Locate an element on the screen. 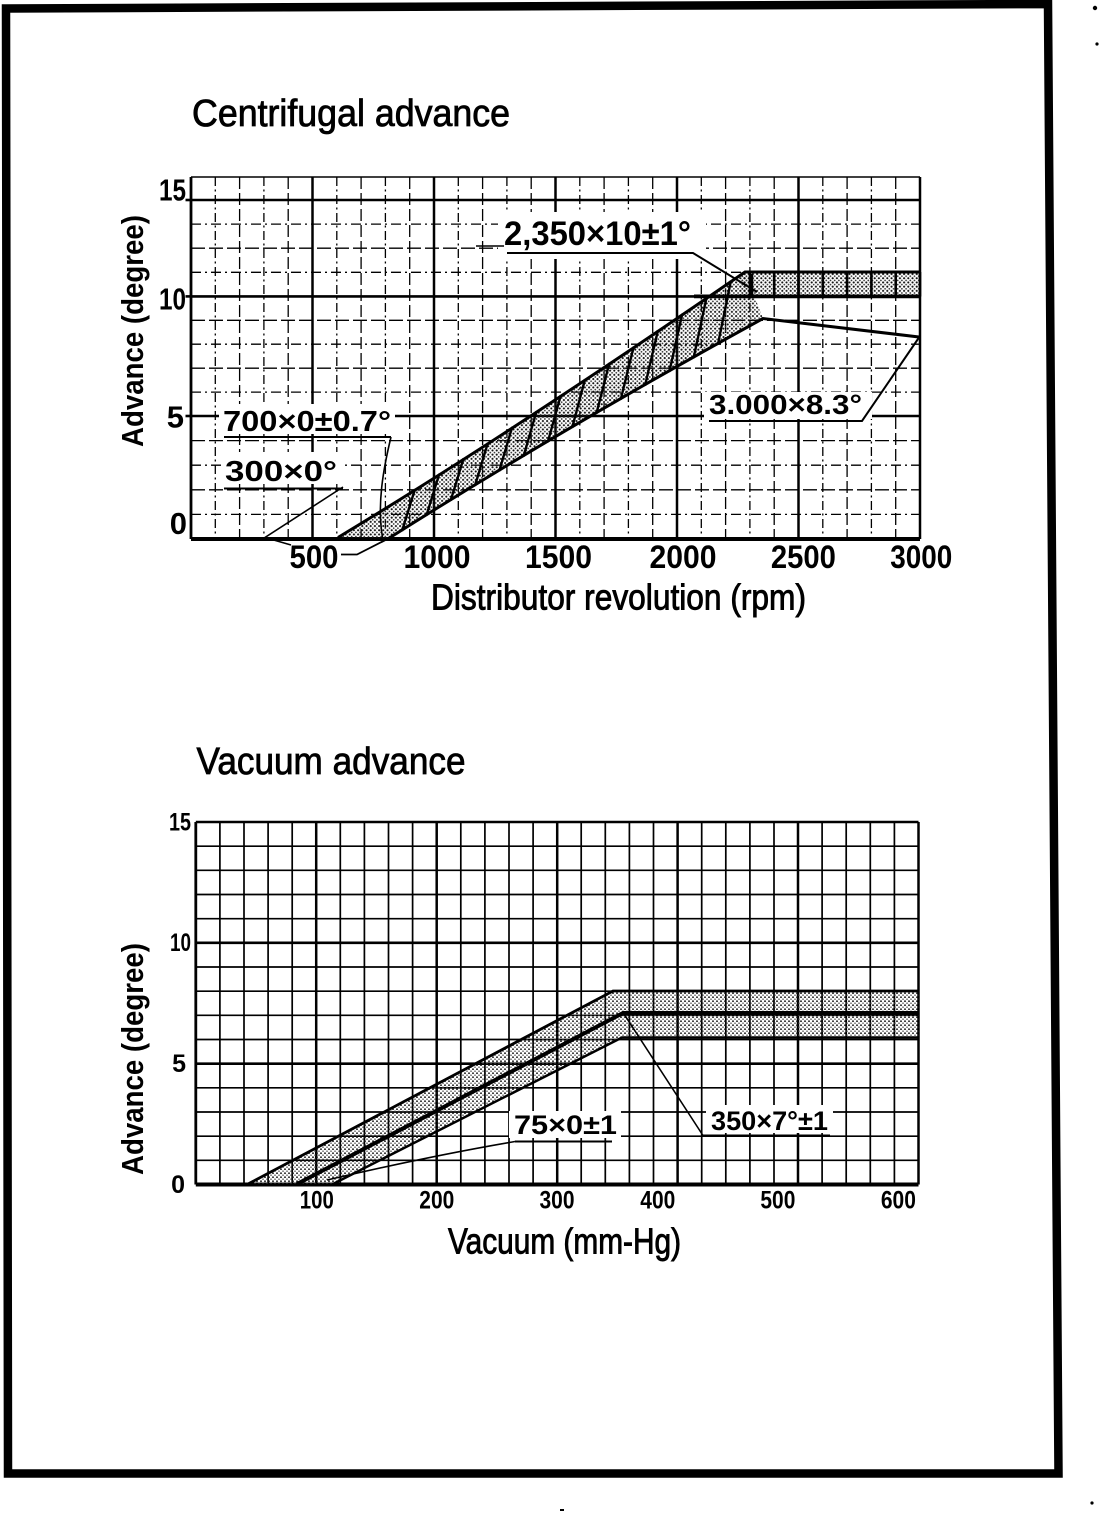 This screenshot has width=1120, height=1516. svg-text: 600 is located at coordinates (898, 1201).